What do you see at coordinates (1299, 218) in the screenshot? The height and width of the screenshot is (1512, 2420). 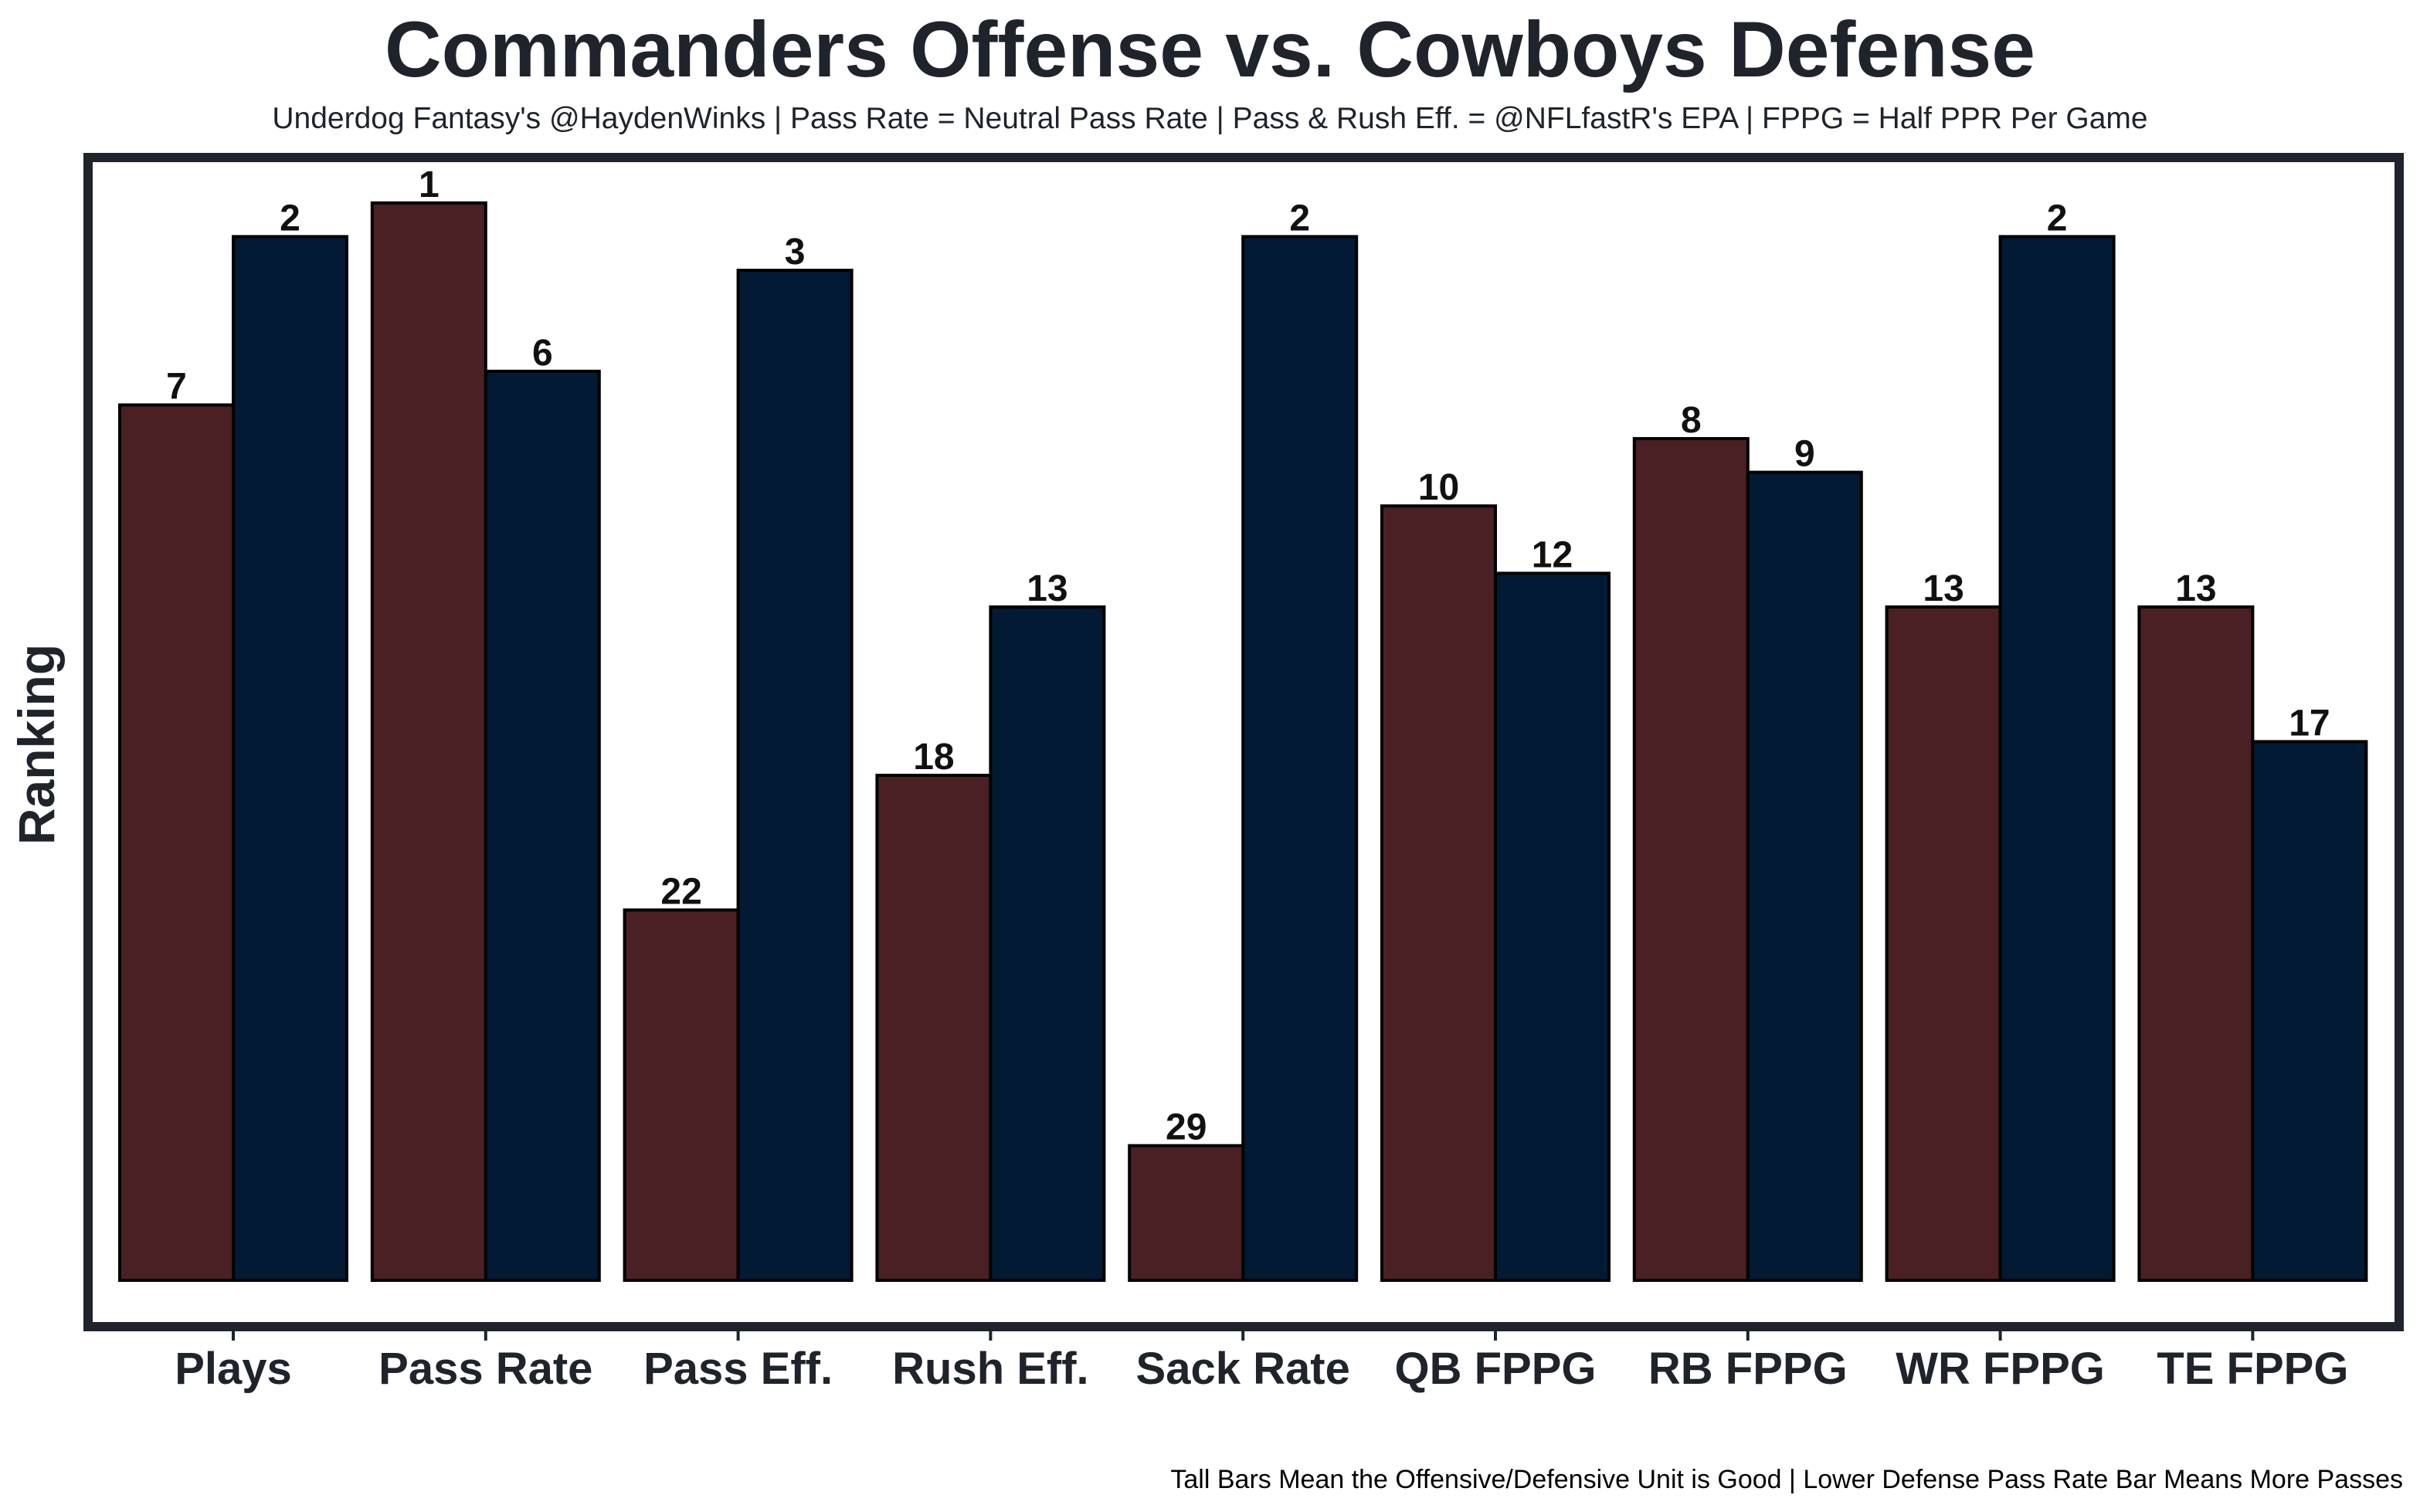 I see `bar-label-defense-sack-rate: 2` at bounding box center [1299, 218].